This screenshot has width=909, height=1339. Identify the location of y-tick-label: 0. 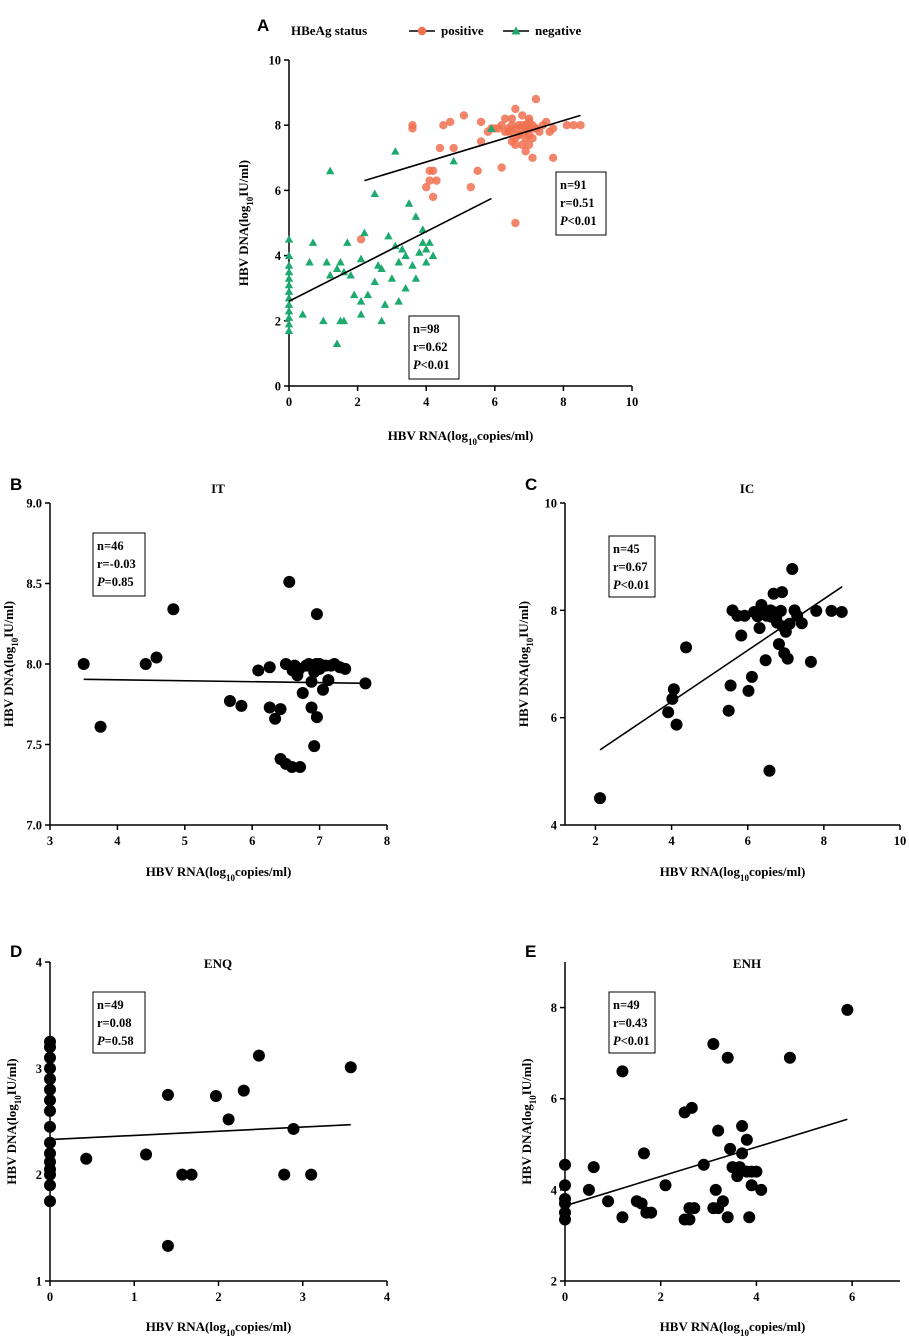
(278, 387).